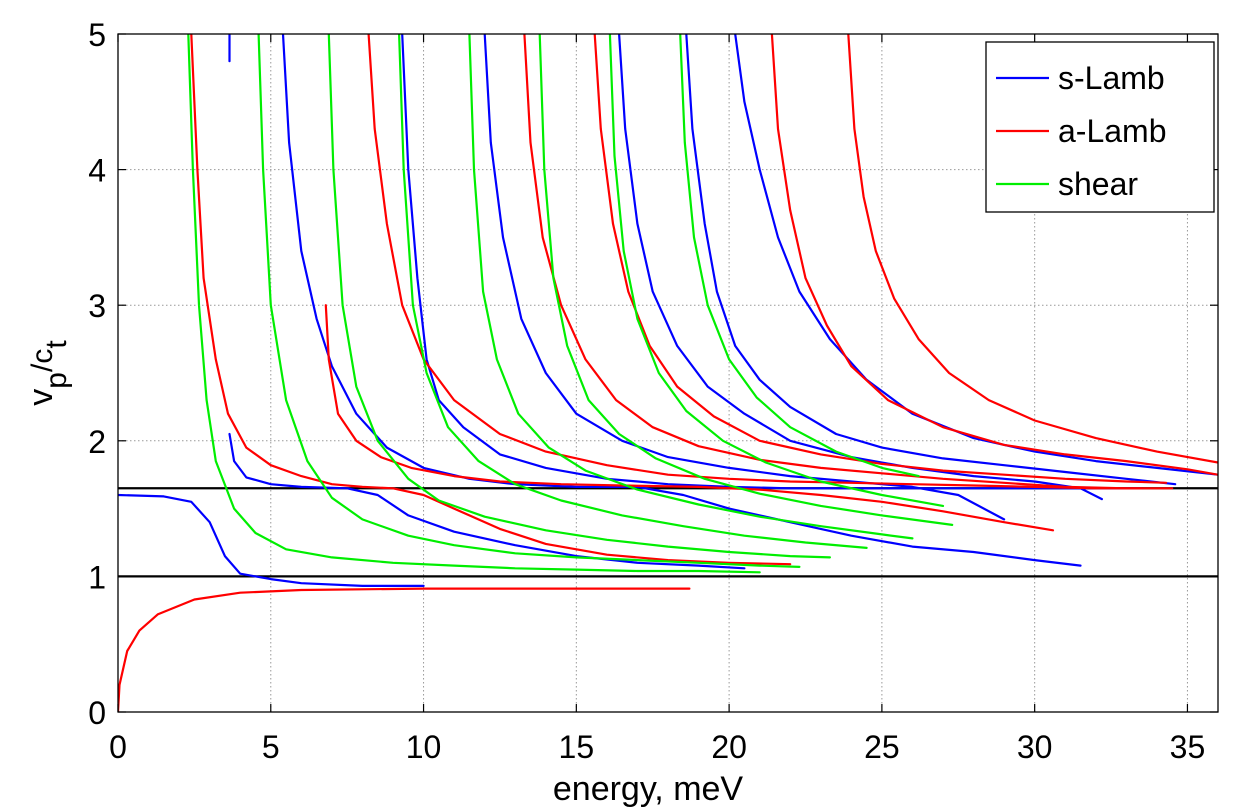 Image resolution: width=1255 pixels, height=810 pixels. What do you see at coordinates (648, 789) in the screenshot?
I see `x-axis-label: energy, meV` at bounding box center [648, 789].